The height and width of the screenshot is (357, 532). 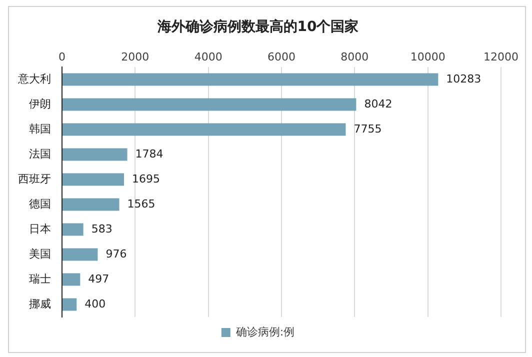 What do you see at coordinates (34, 179) in the screenshot?
I see `y-tick-label: 西班牙` at bounding box center [34, 179].